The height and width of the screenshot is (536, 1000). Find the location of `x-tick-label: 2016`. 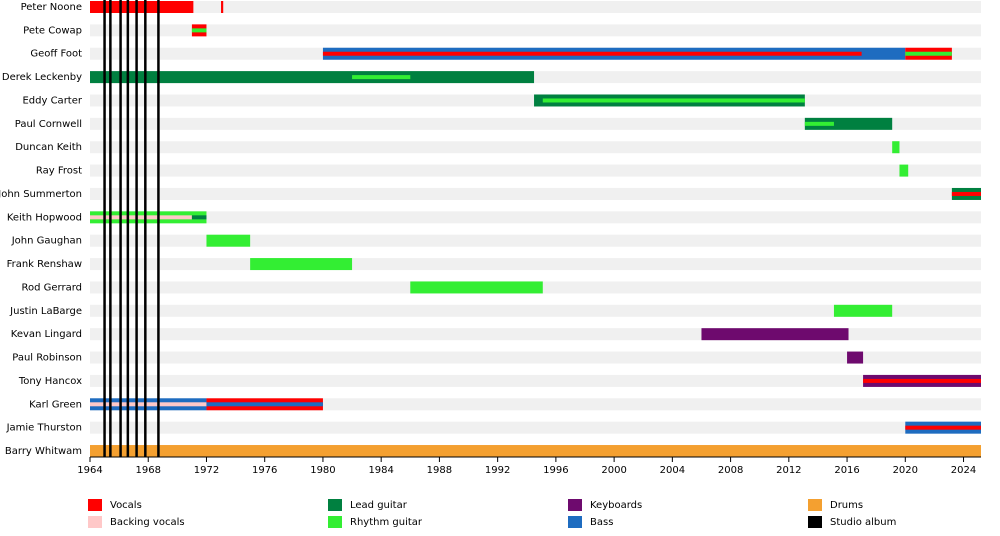

x-tick-label: 2016 is located at coordinates (846, 470).